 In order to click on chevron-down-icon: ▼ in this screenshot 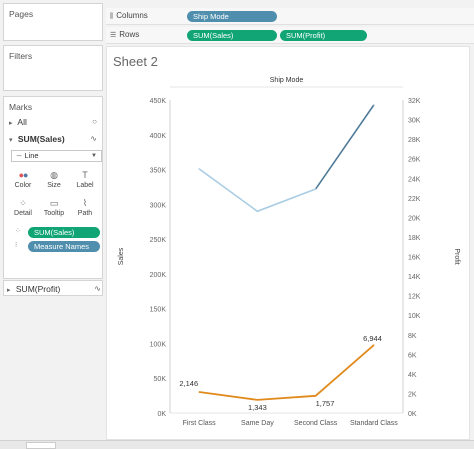, I will do `click(94, 156)`.